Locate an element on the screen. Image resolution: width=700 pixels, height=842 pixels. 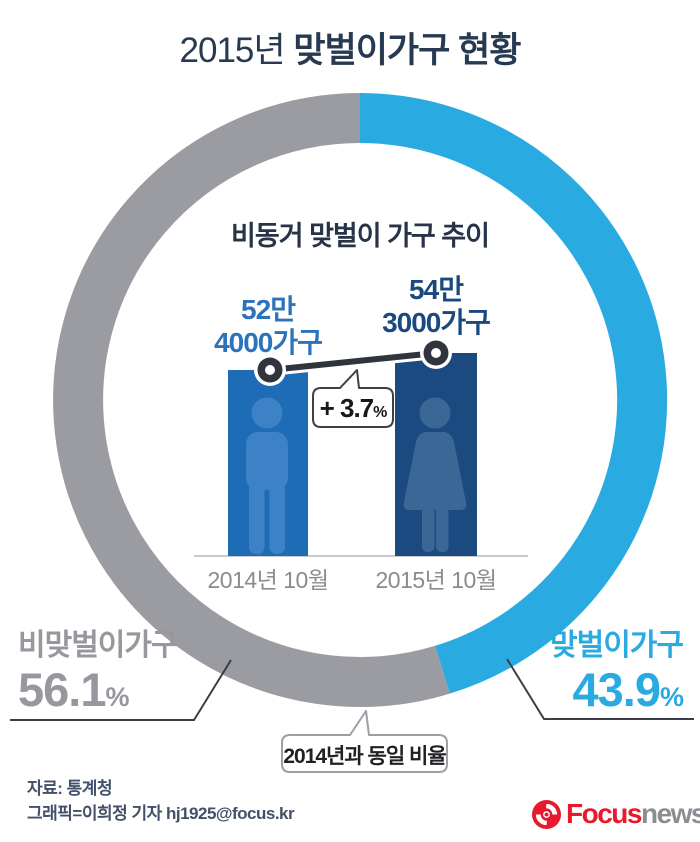
note-same-ratio: 2014년과 동일 비율 is located at coordinates (364, 756).